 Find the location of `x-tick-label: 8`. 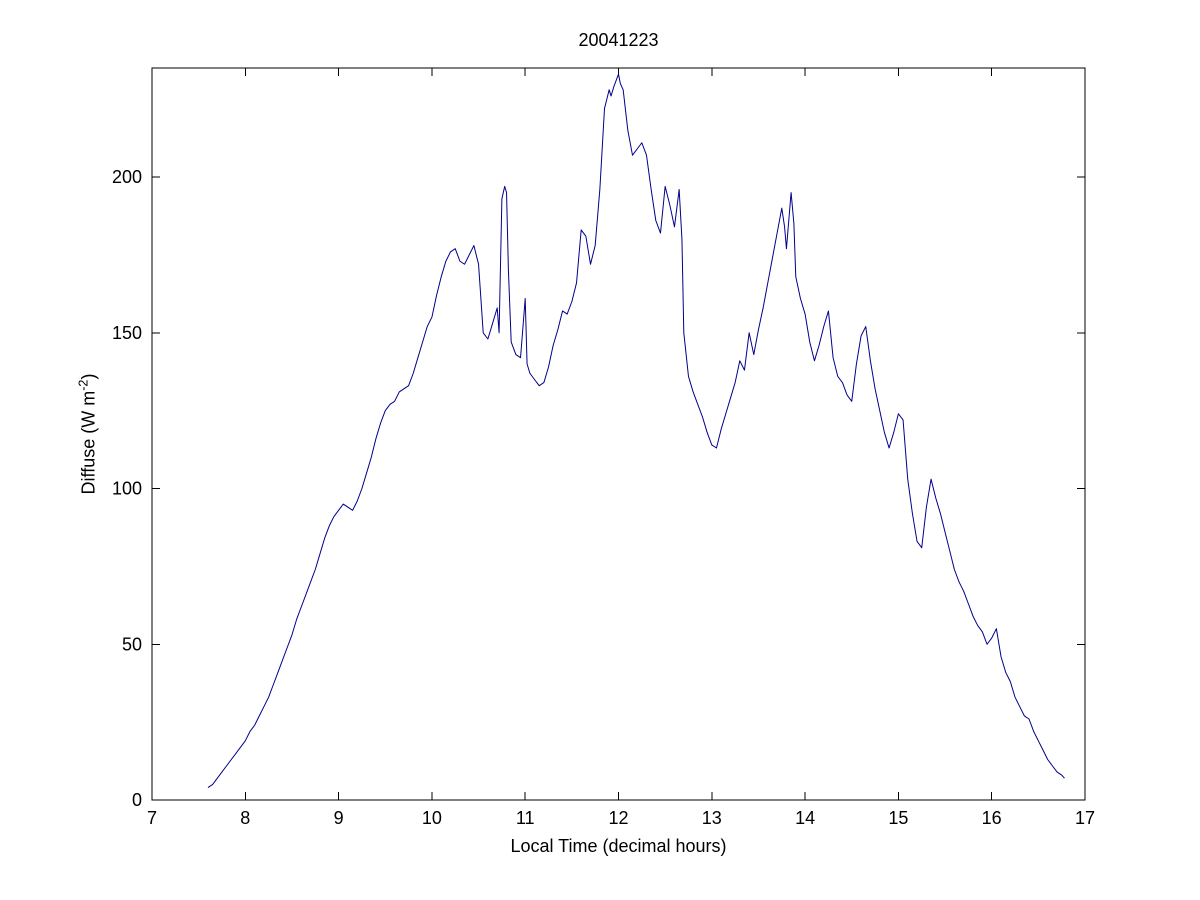

x-tick-label: 8 is located at coordinates (245, 818).